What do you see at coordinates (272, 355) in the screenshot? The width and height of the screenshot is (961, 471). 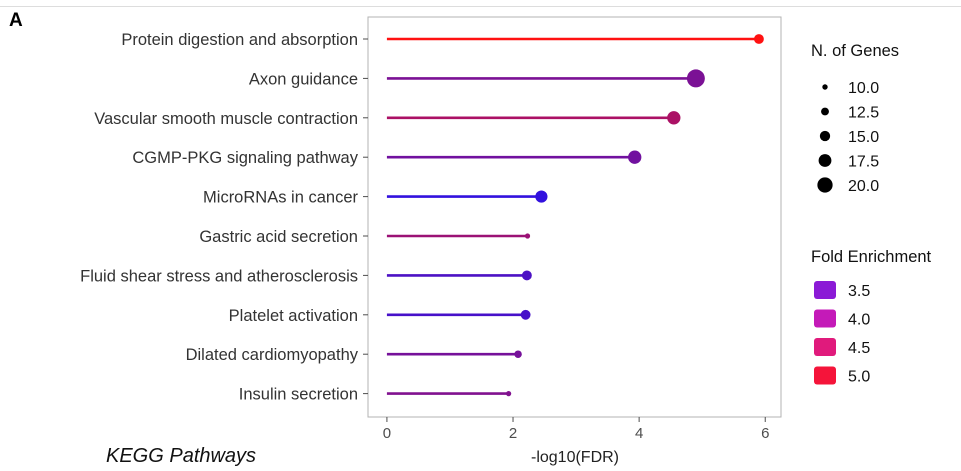 I see `category-label-dilated-cardiomyopathy: Dilated cardiomyopathy` at bounding box center [272, 355].